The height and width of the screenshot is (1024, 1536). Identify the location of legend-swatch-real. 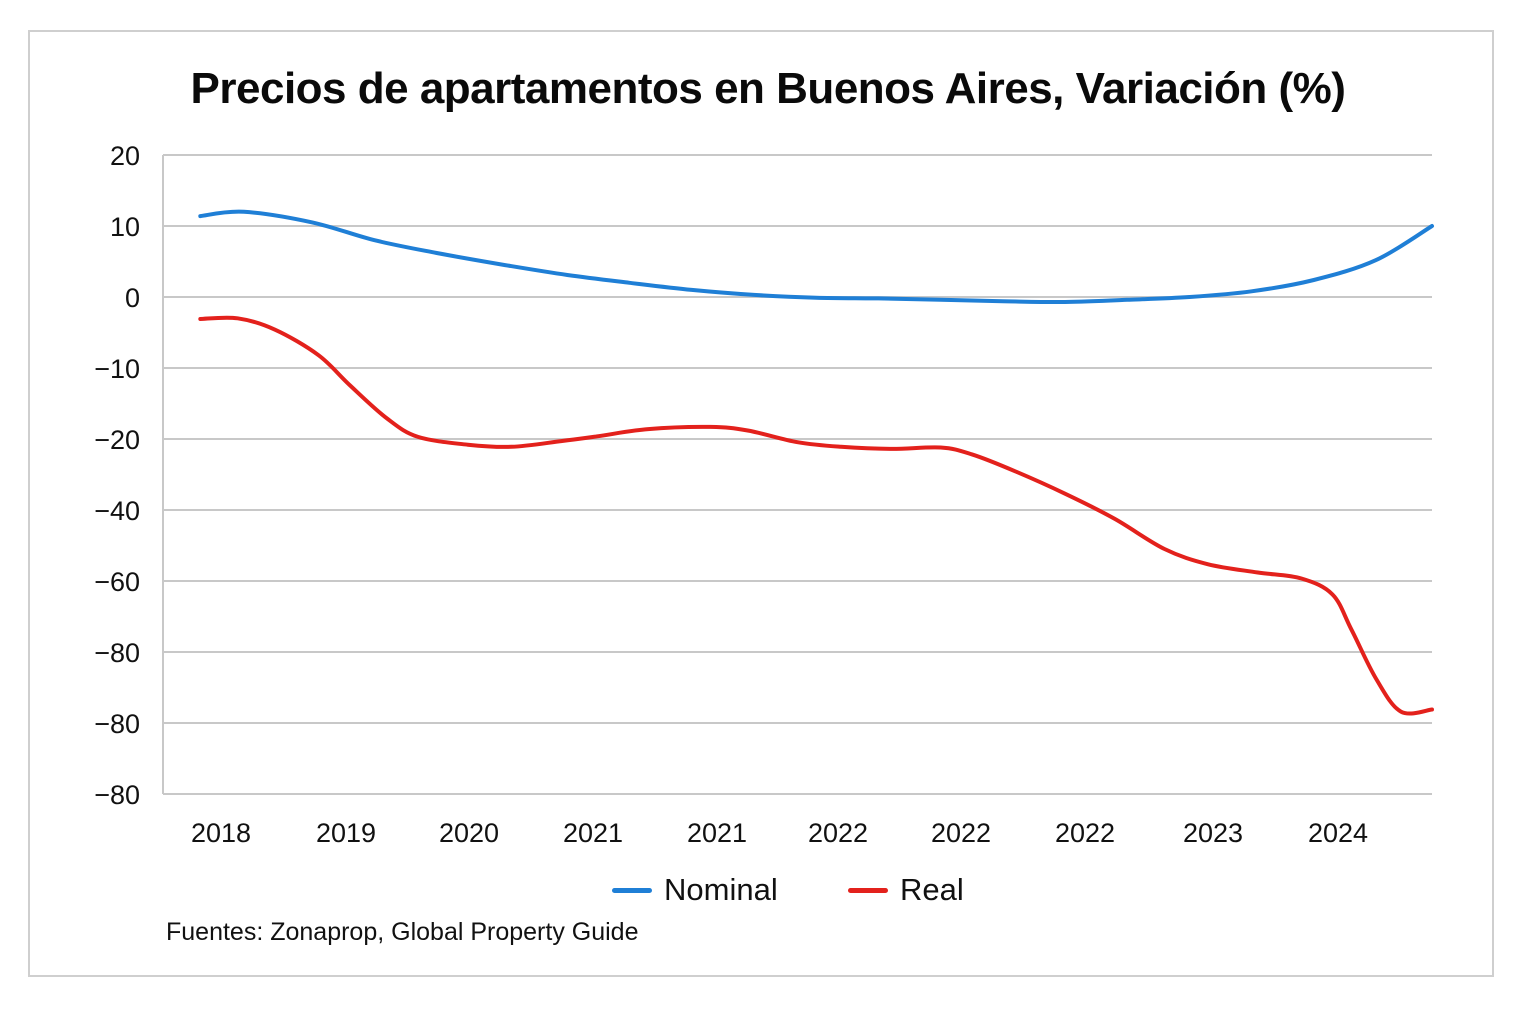
(868, 890).